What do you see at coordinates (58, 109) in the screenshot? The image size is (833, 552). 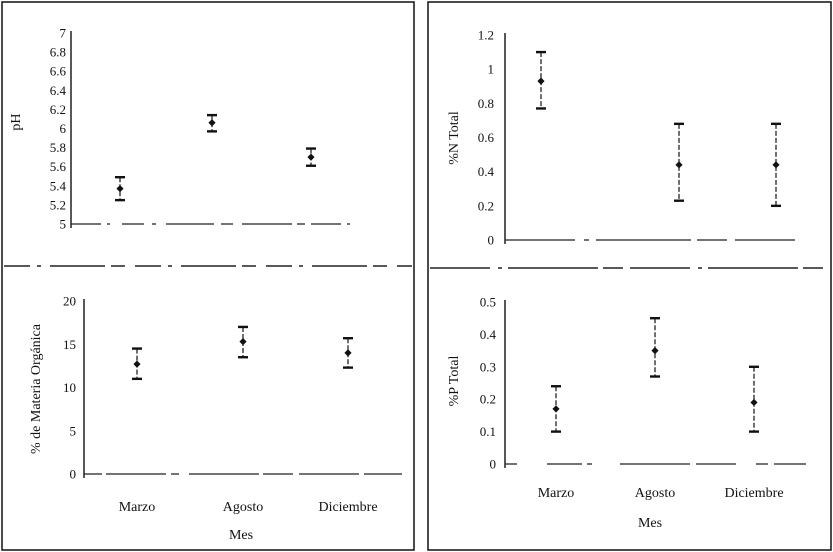 I see `y-tick-label: 6.2` at bounding box center [58, 109].